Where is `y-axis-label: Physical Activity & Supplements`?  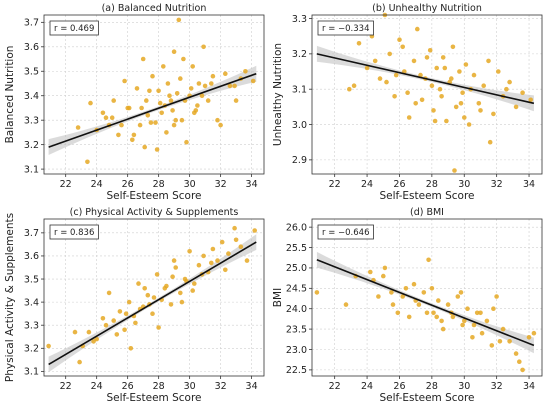 y-axis-label: Physical Activity & Supplements is located at coordinates (10, 297).